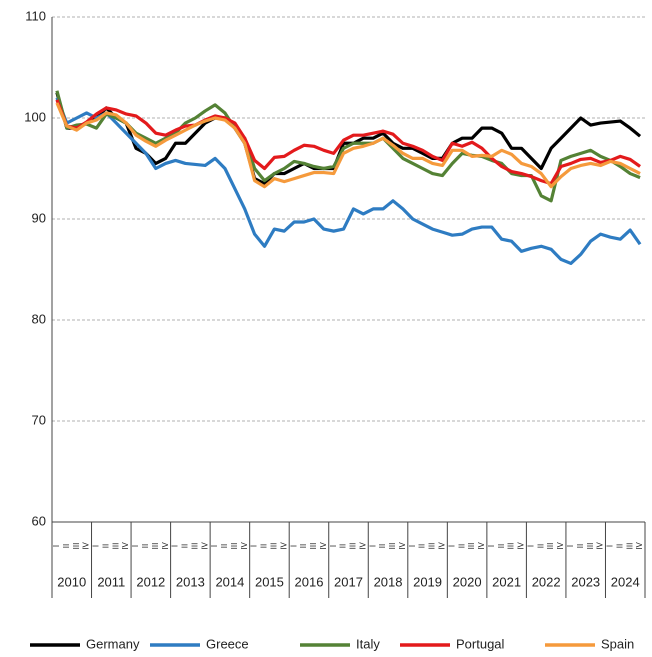 The width and height of the screenshot is (652, 657). I want to click on x-group-label: 2014, so click(229, 581).